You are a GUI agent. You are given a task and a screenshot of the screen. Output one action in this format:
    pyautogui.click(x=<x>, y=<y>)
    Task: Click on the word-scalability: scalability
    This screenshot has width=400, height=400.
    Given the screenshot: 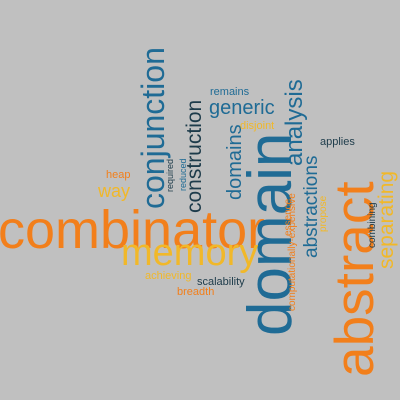 What is the action you would take?
    pyautogui.click(x=221, y=282)
    